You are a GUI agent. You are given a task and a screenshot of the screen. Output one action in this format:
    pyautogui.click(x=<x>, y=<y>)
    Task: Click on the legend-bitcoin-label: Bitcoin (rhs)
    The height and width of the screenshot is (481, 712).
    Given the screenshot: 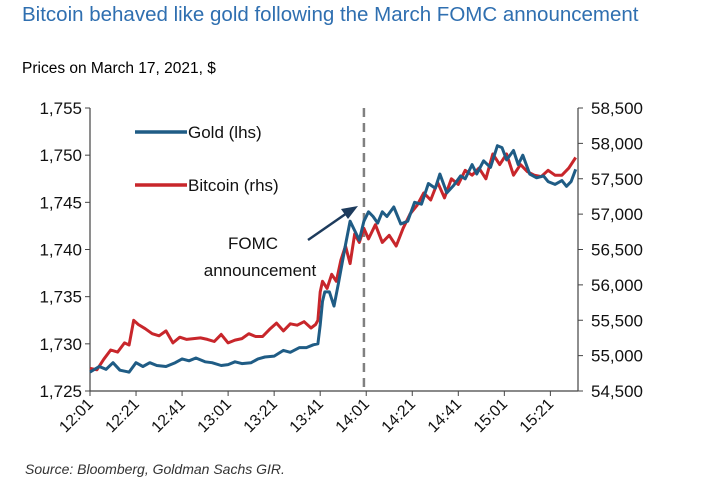 What is the action you would take?
    pyautogui.click(x=233, y=185)
    